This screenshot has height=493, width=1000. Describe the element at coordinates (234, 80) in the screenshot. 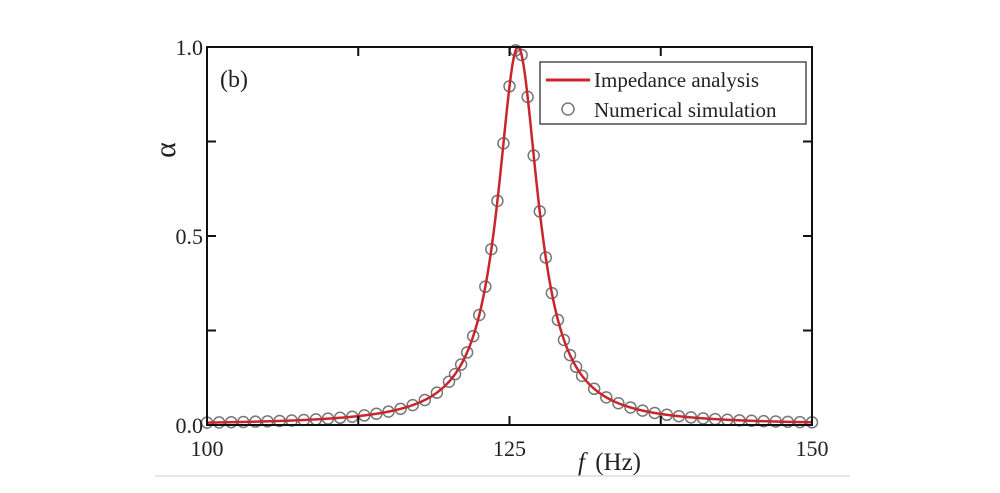

I see `panel-label: (b)` at that location.